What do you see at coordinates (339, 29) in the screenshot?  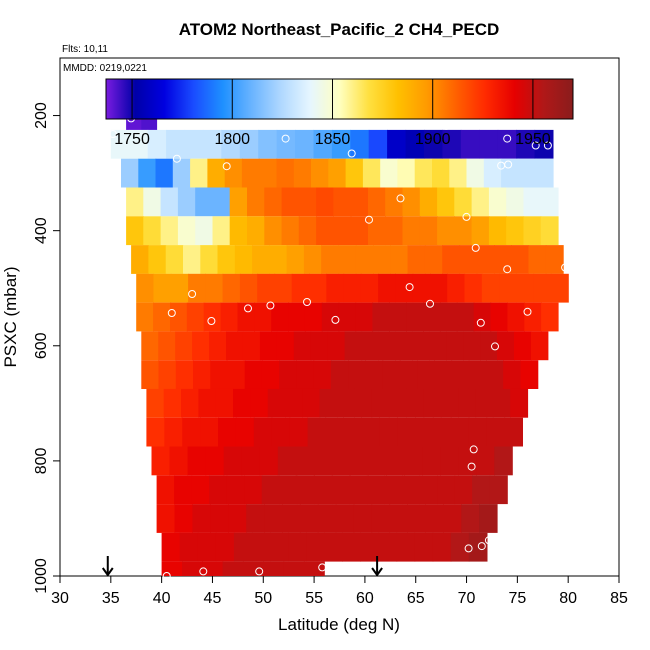 I see `chart-title: ATOM2 Northeast_Pacific_2 CH4_PECD` at bounding box center [339, 29].